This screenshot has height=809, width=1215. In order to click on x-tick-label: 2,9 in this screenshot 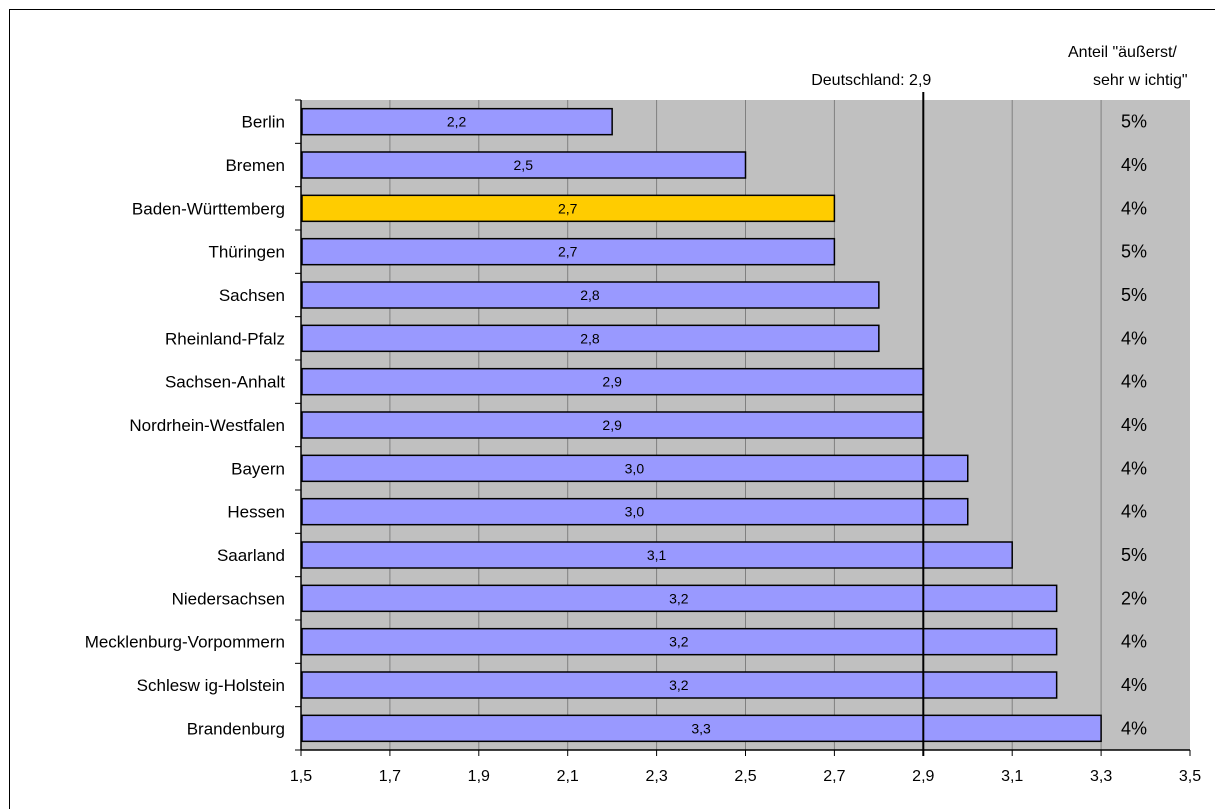, I will do `click(923, 776)`.